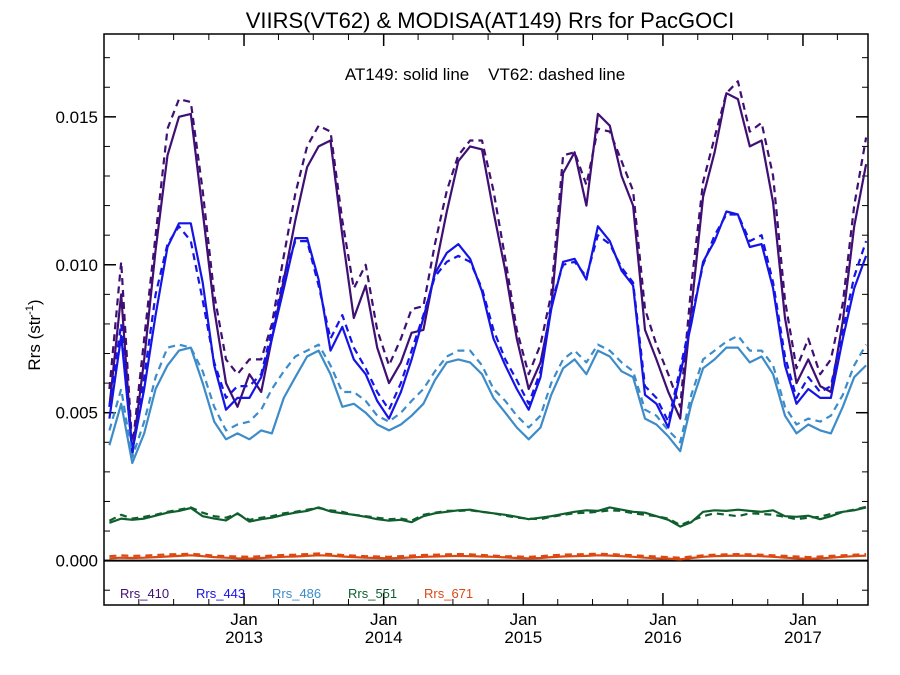 This screenshot has width=900, height=675. Describe the element at coordinates (663, 637) in the screenshot. I see `x-tick-year: 2016` at that location.